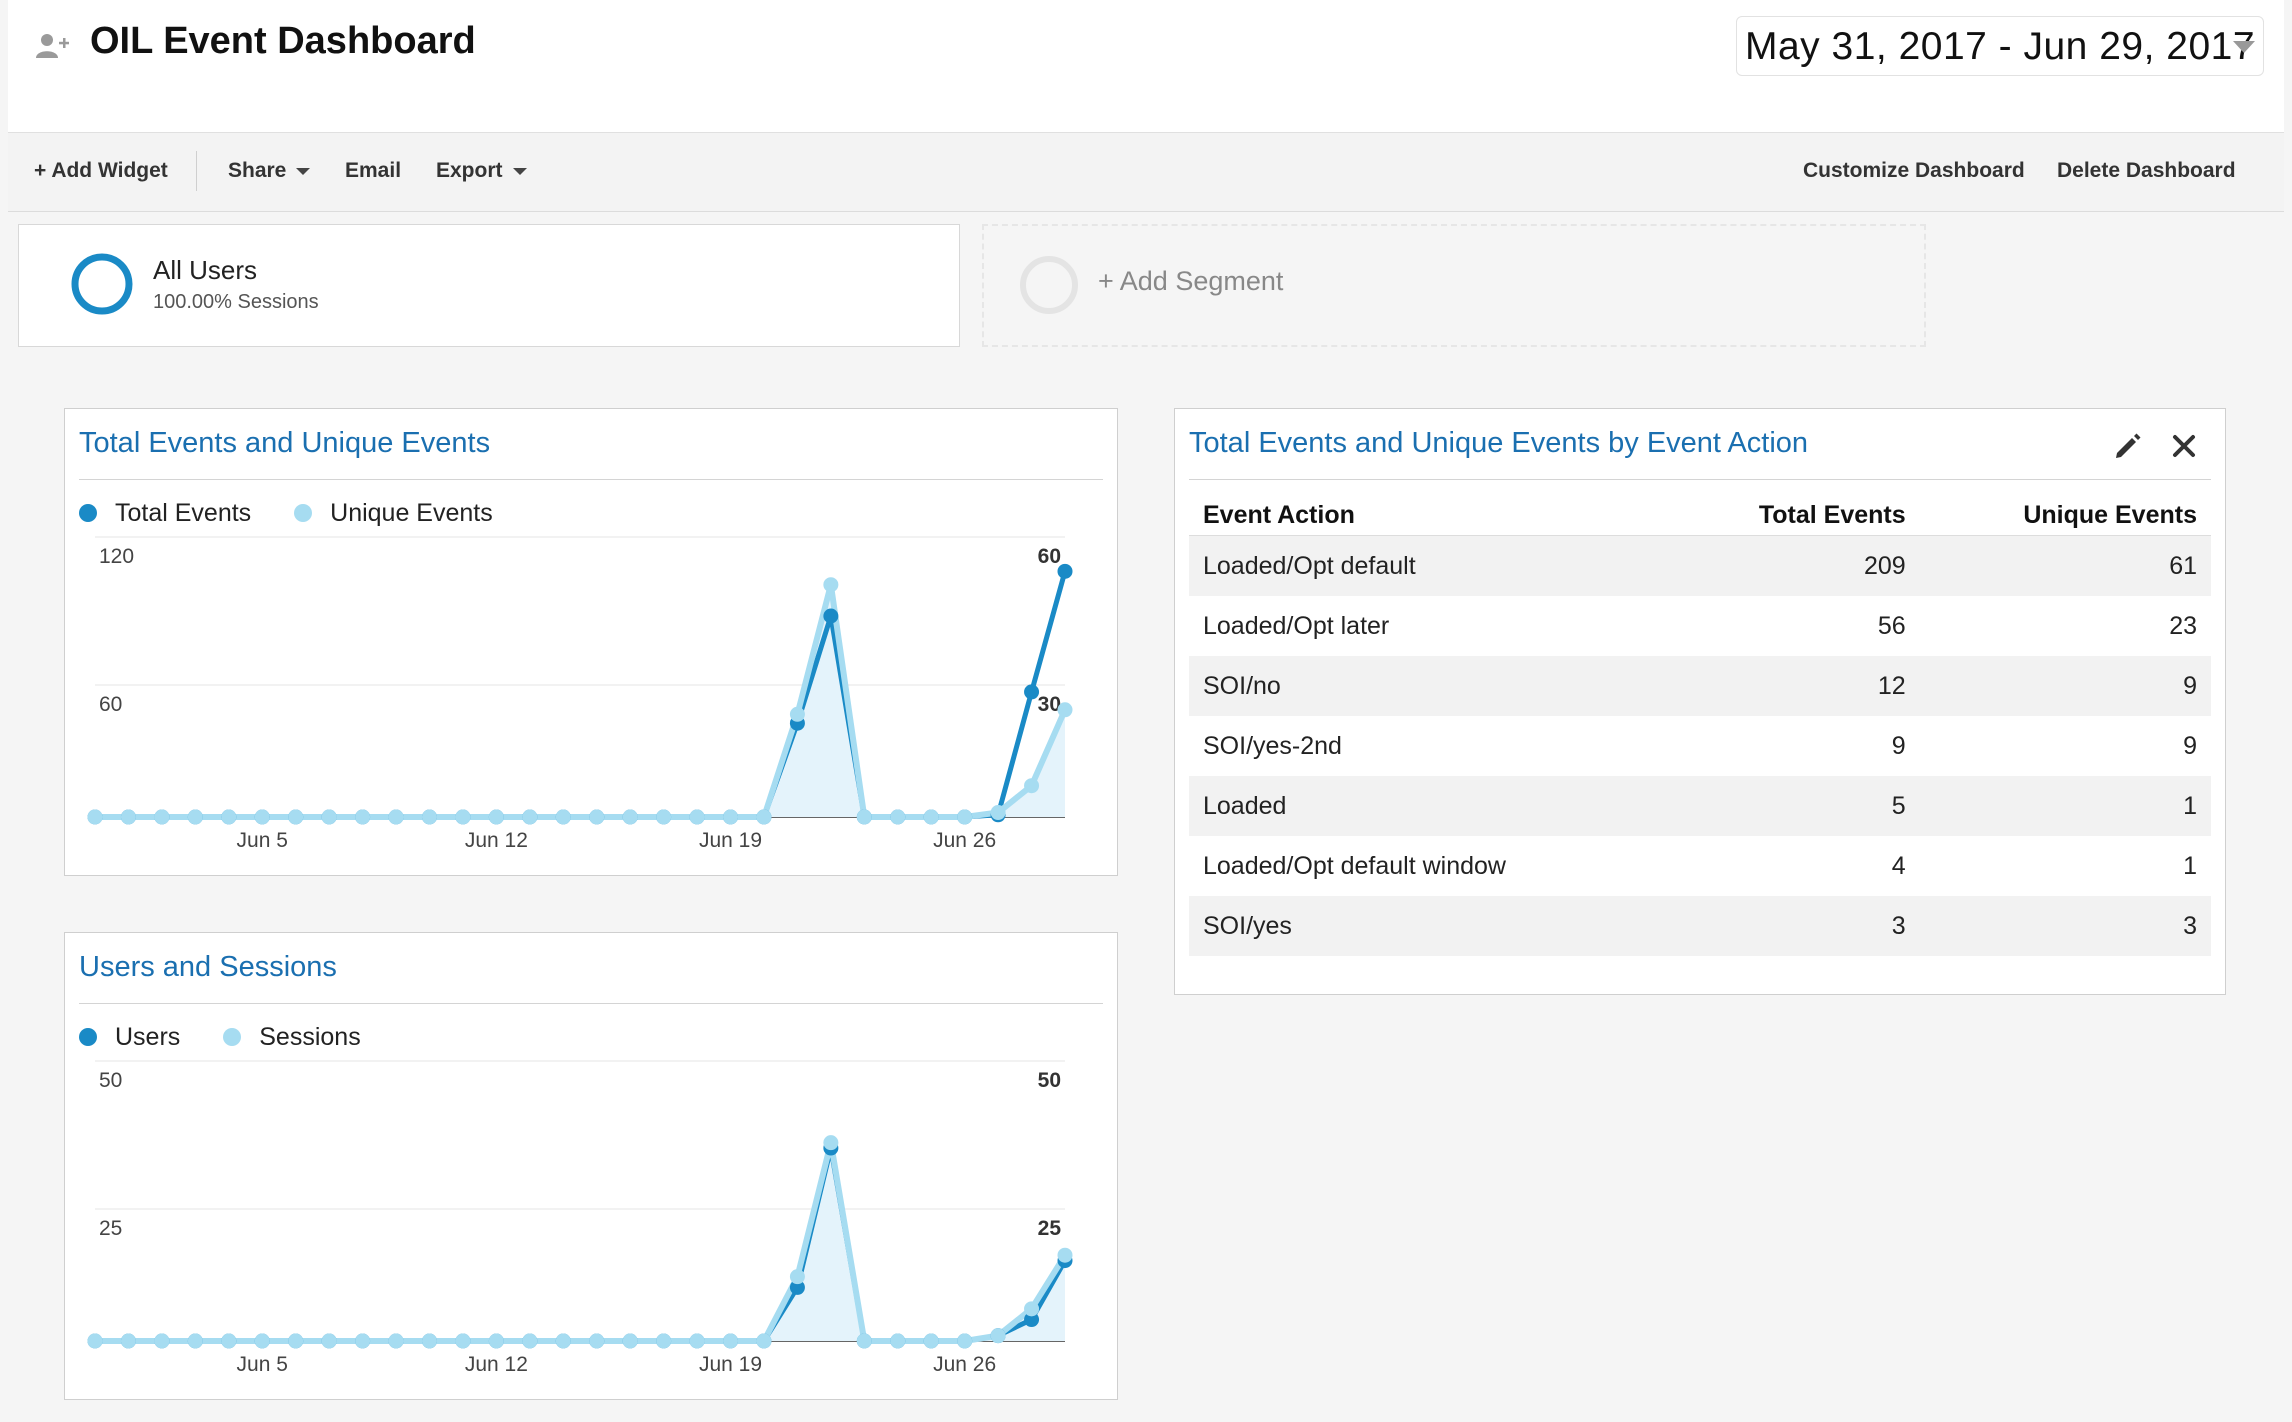 Image resolution: width=2292 pixels, height=1422 pixels. What do you see at coordinates (1700, 746) in the screenshot?
I see `table-row: SOI/yes-2nd 9 9` at bounding box center [1700, 746].